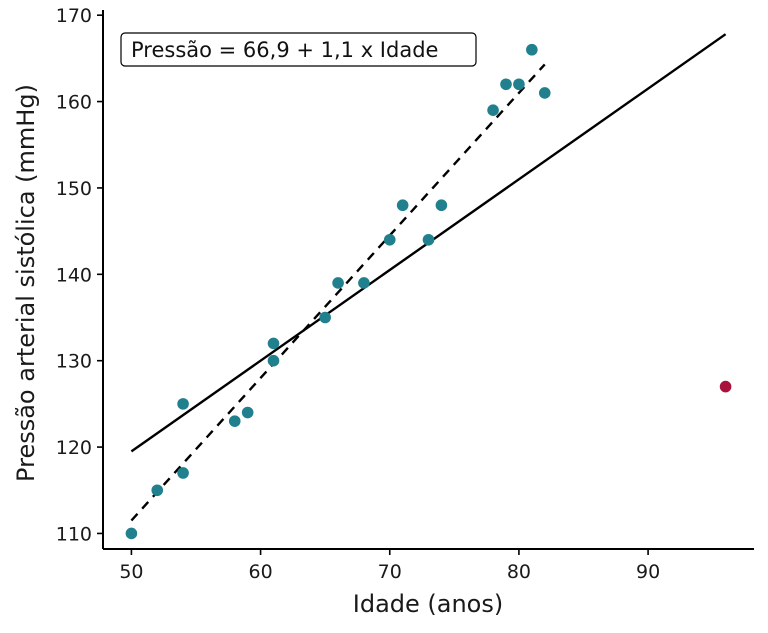  What do you see at coordinates (284, 50) in the screenshot?
I see `equation-text: Pressão = 66,9 + 1,1 x Idade` at bounding box center [284, 50].